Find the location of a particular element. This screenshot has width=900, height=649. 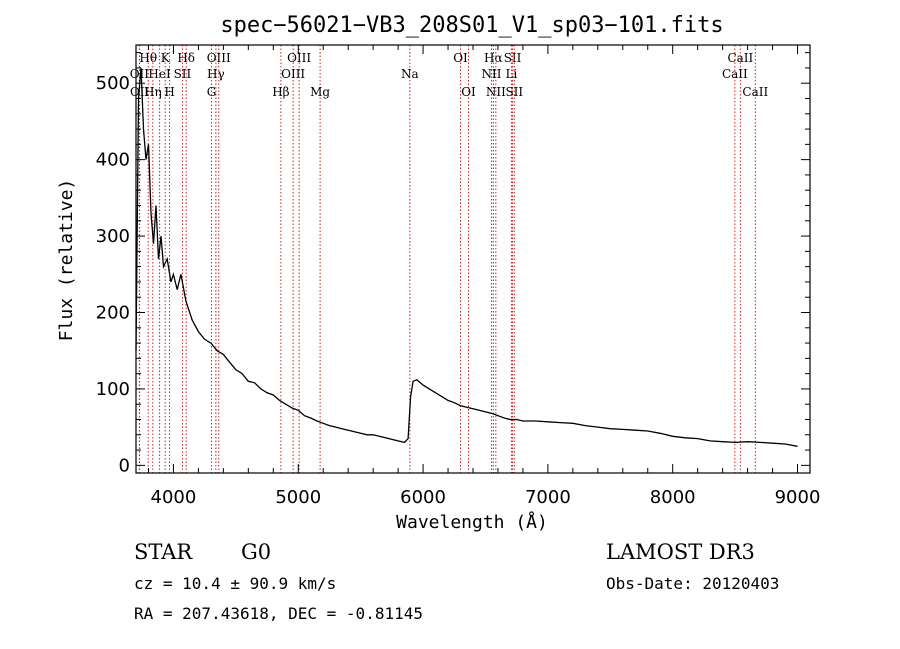

x-tick-label: 7000 is located at coordinates (548, 497).